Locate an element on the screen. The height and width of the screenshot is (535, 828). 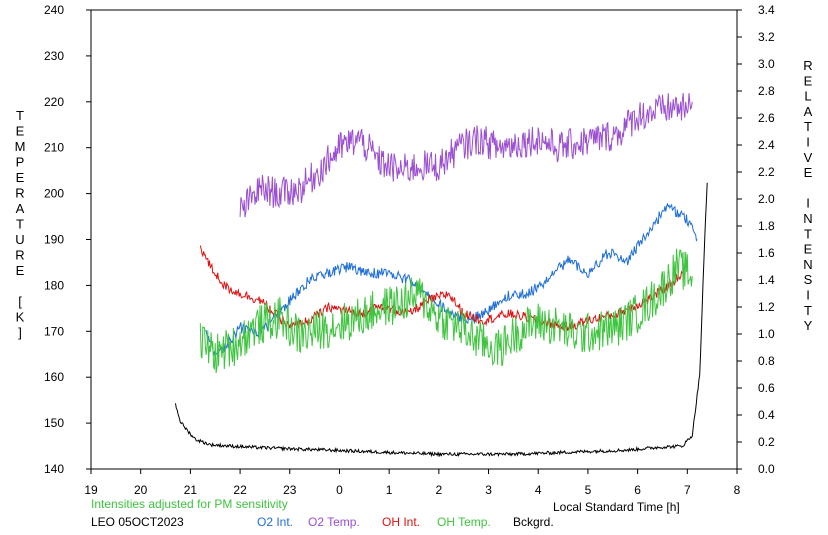
legend-oh-temp: OH Temp. is located at coordinates (464, 522).